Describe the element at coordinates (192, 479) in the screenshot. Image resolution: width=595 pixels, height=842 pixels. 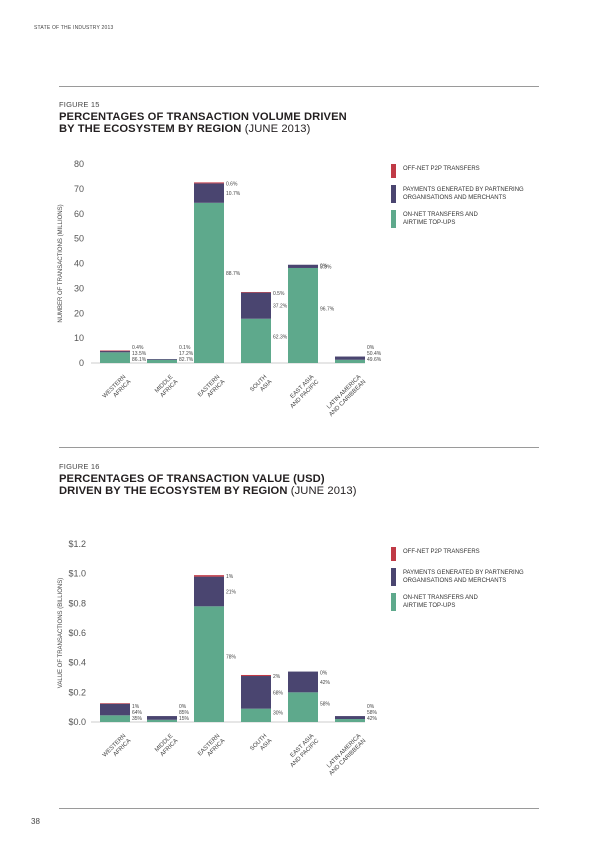
I see `figure-16-title-line-1: PERCENTAGES OF TRANSACTION VALUE (USD)` at that location.